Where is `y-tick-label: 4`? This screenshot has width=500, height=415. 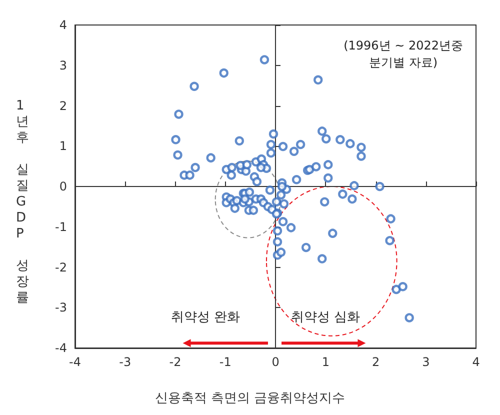 y-tick-label: 4 is located at coordinates (63, 25).